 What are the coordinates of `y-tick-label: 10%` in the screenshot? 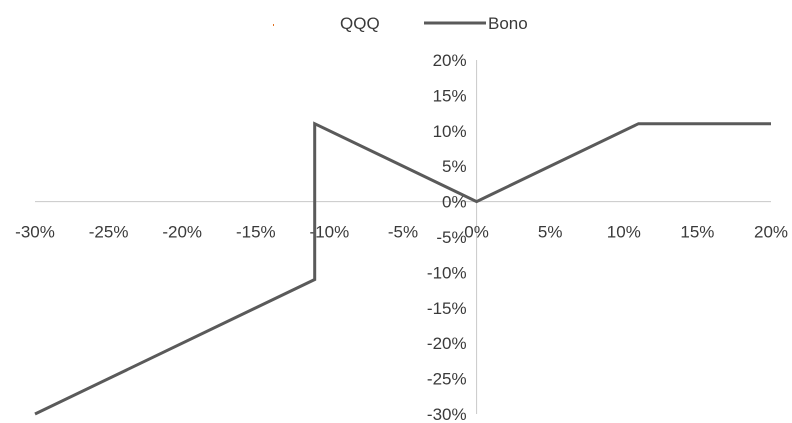 It's located at (450, 131).